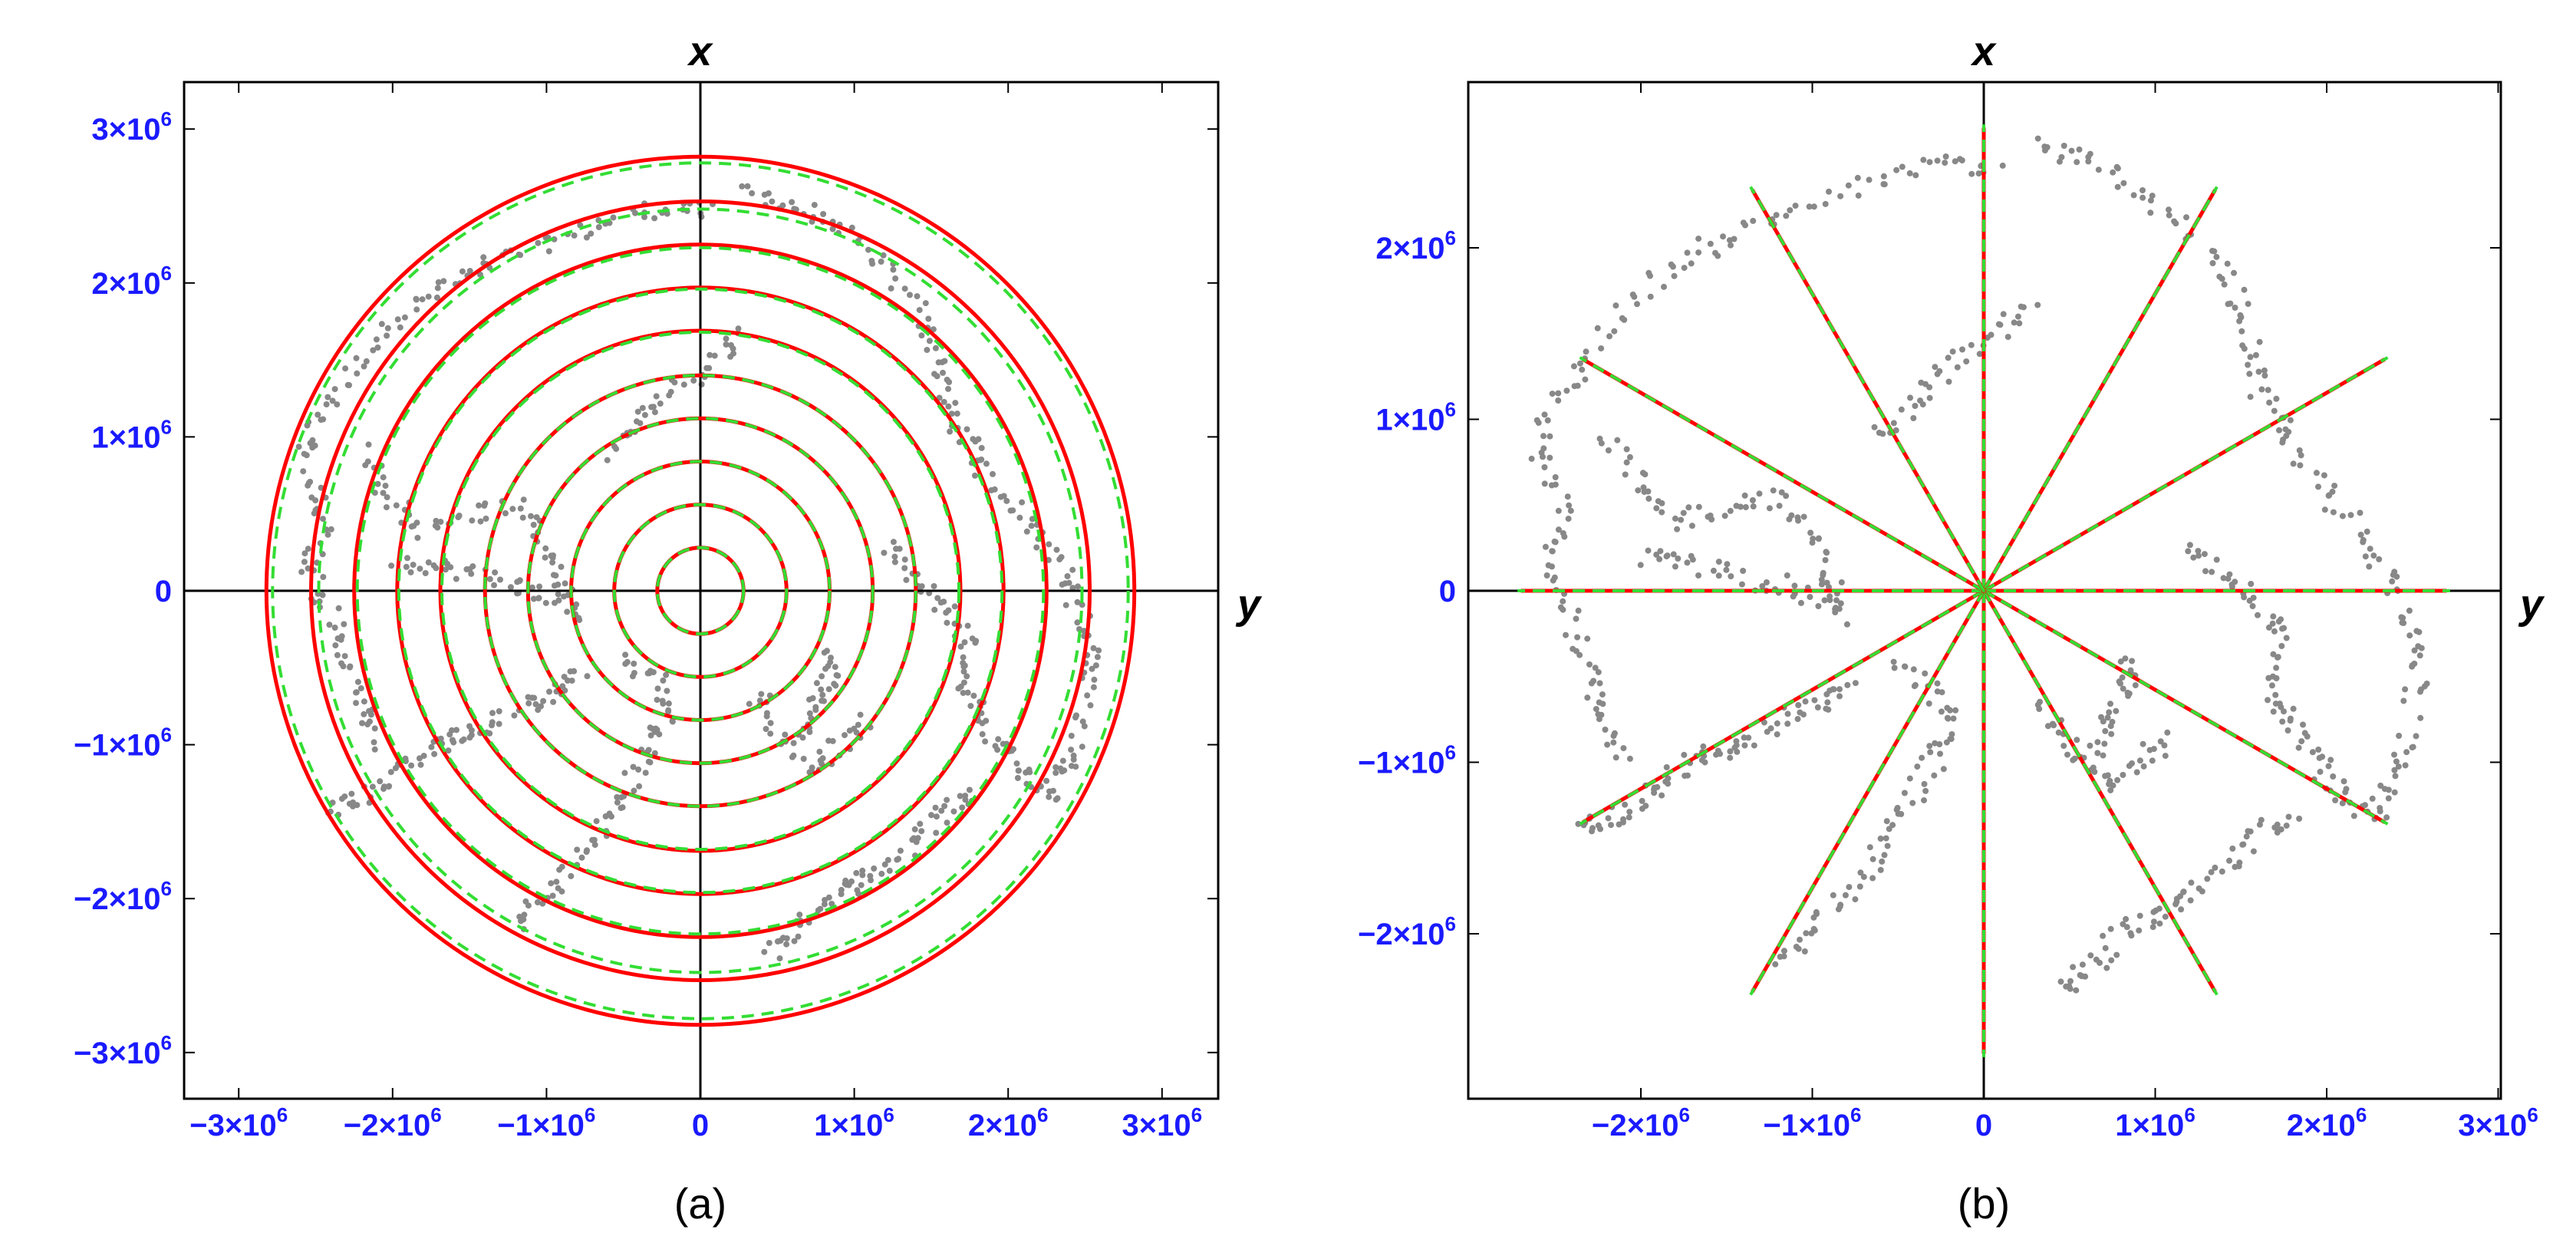  What do you see at coordinates (123, 1050) in the screenshot?
I see `y-tick-label: −3×10⁶` at bounding box center [123, 1050].